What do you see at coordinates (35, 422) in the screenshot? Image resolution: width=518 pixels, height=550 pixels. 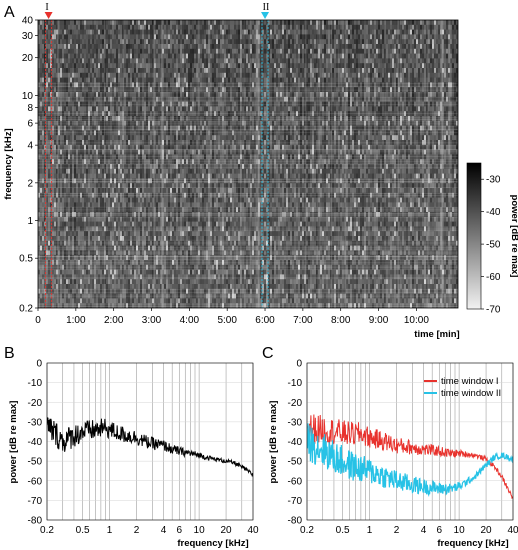 I see `panel-b-ytick-label: -30` at bounding box center [35, 422].